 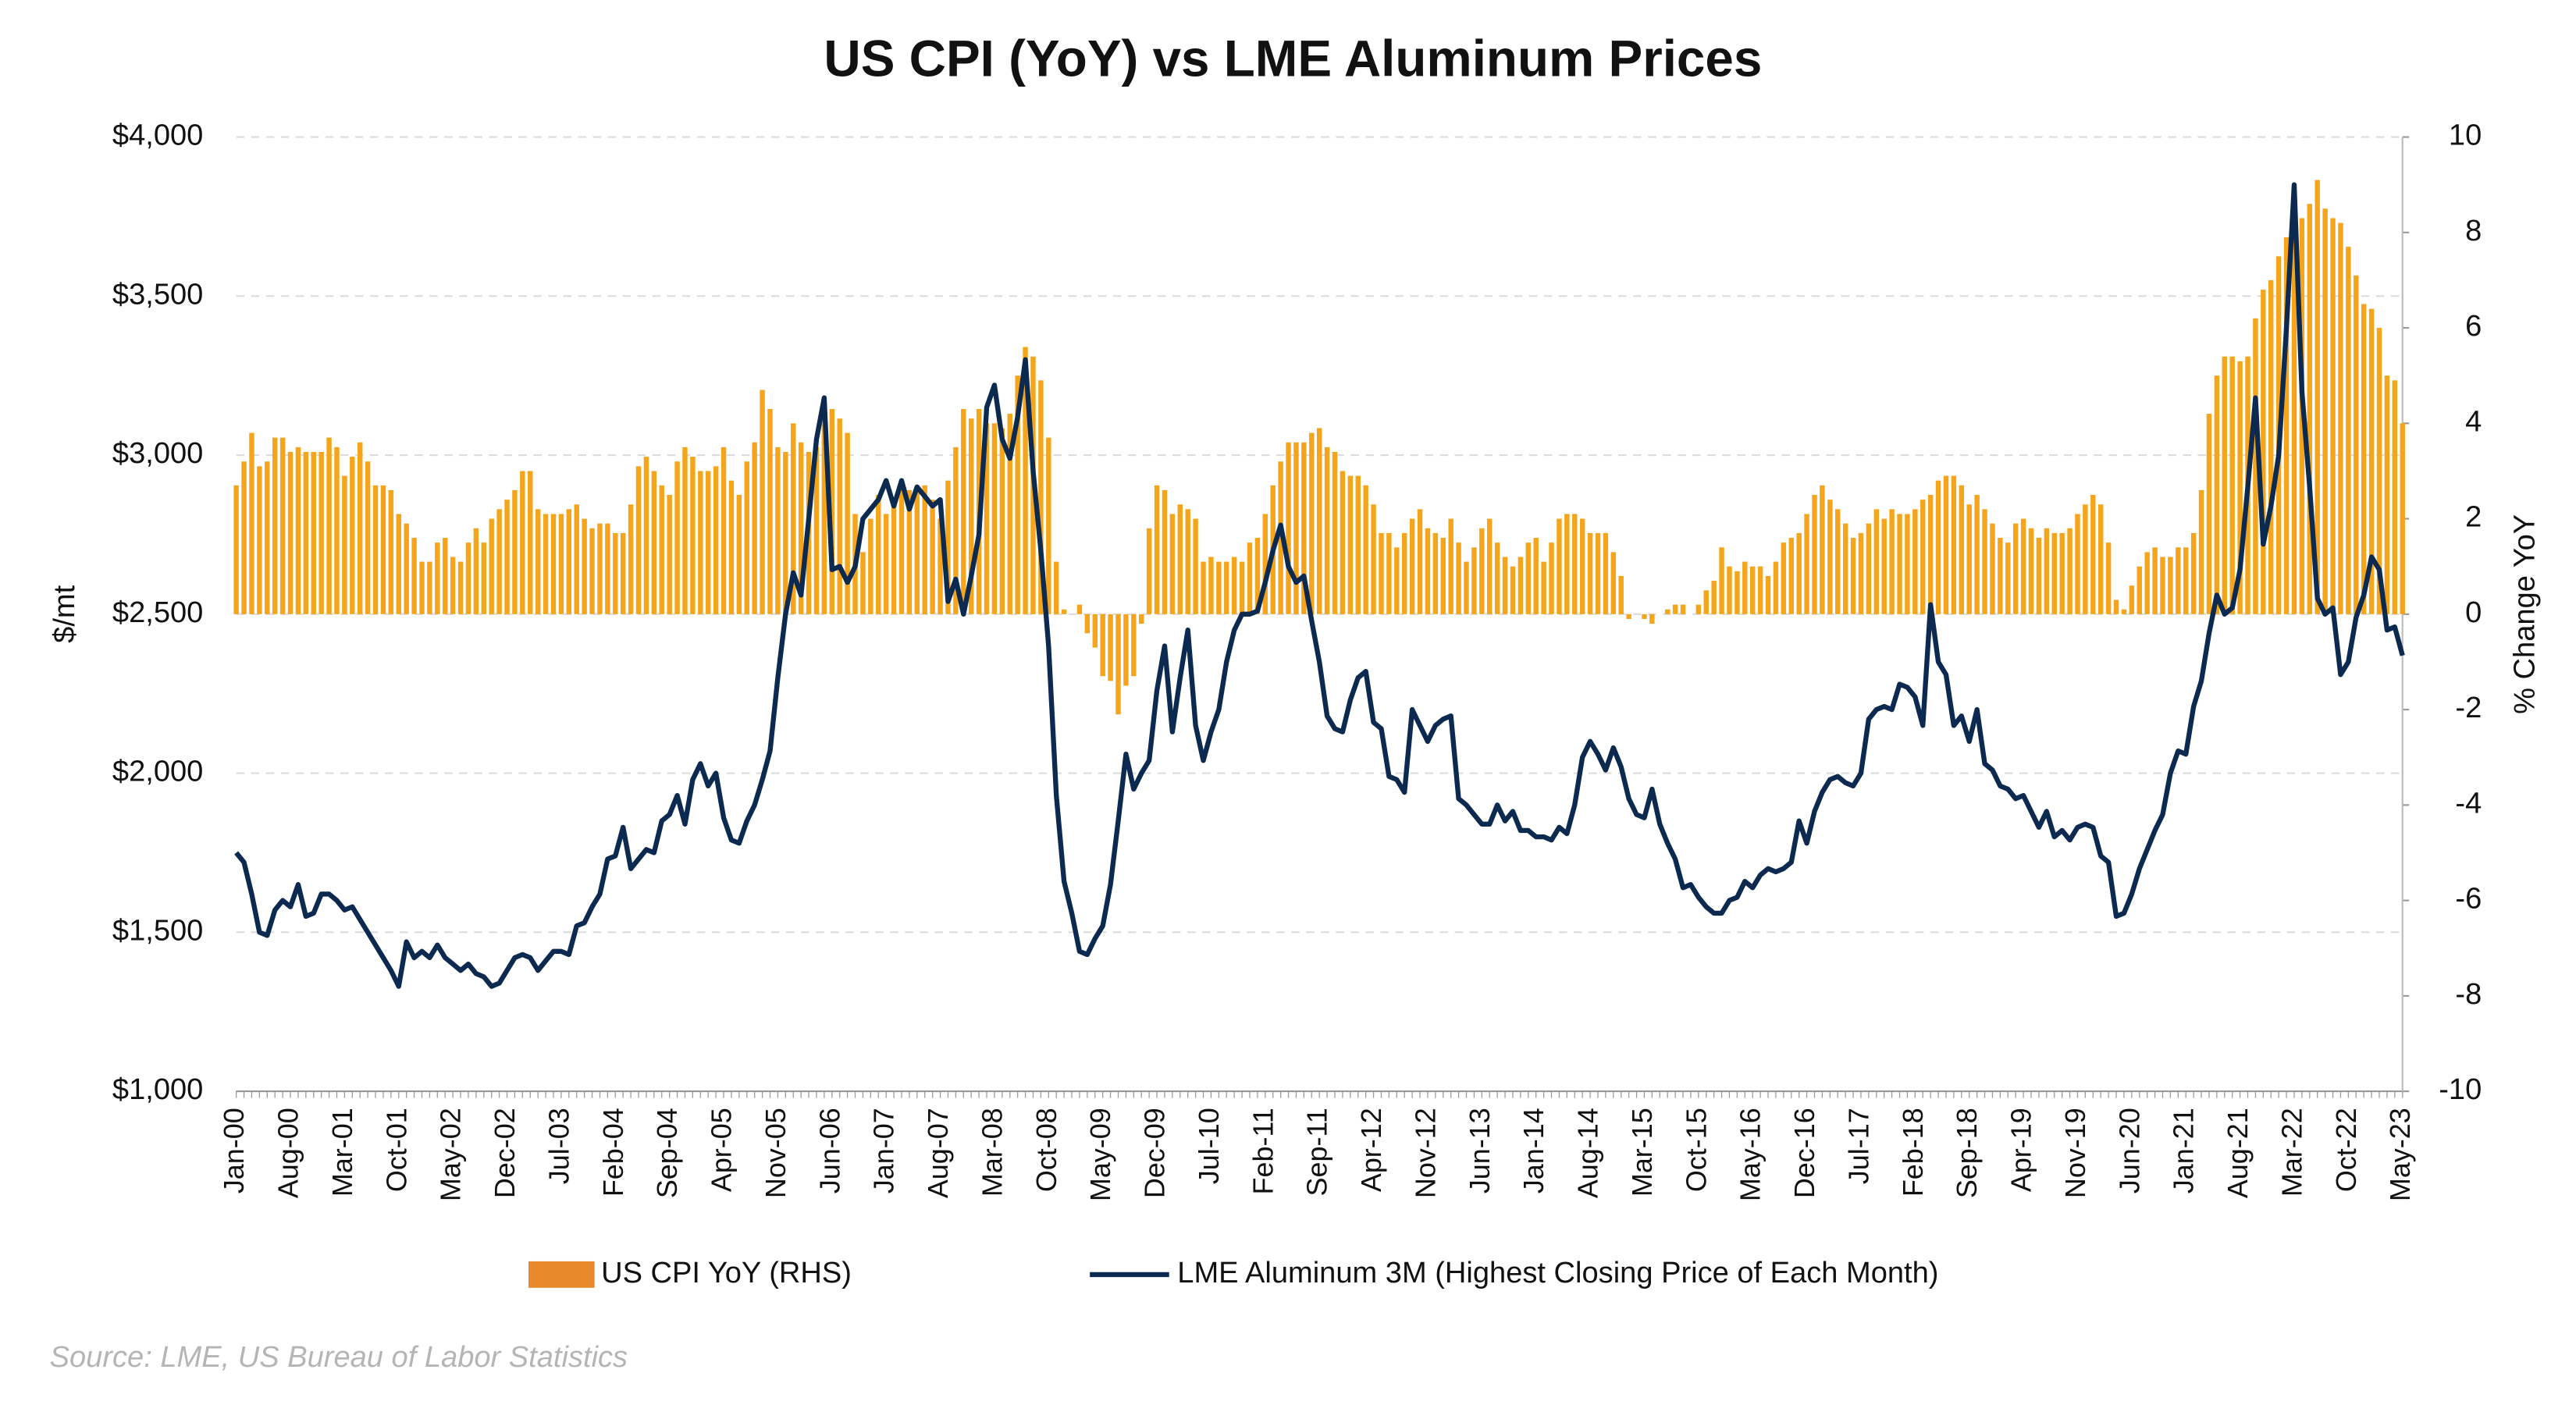 I want to click on x-tick-label: Jan-21, so click(x=2184, y=1151).